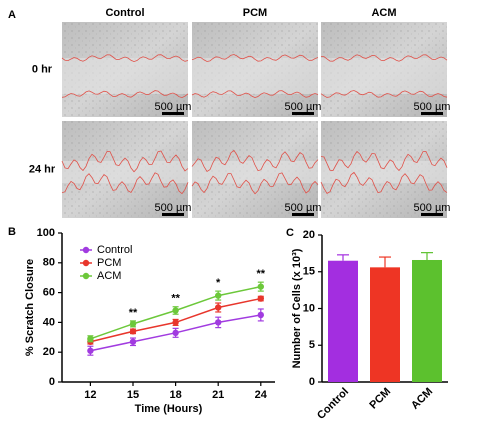 Image resolution: width=480 pixels, height=430 pixels. Describe the element at coordinates (46, 233) in the screenshot. I see `y-tick-label: 100` at that location.